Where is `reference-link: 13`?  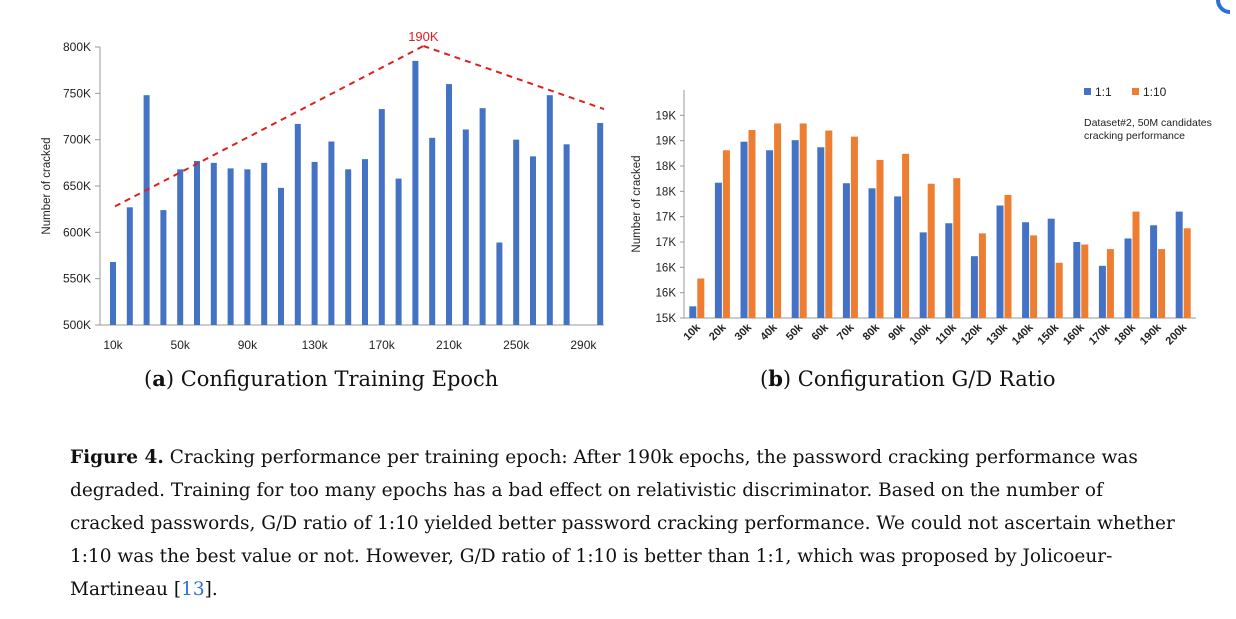 reference-link: 13 is located at coordinates (193, 589).